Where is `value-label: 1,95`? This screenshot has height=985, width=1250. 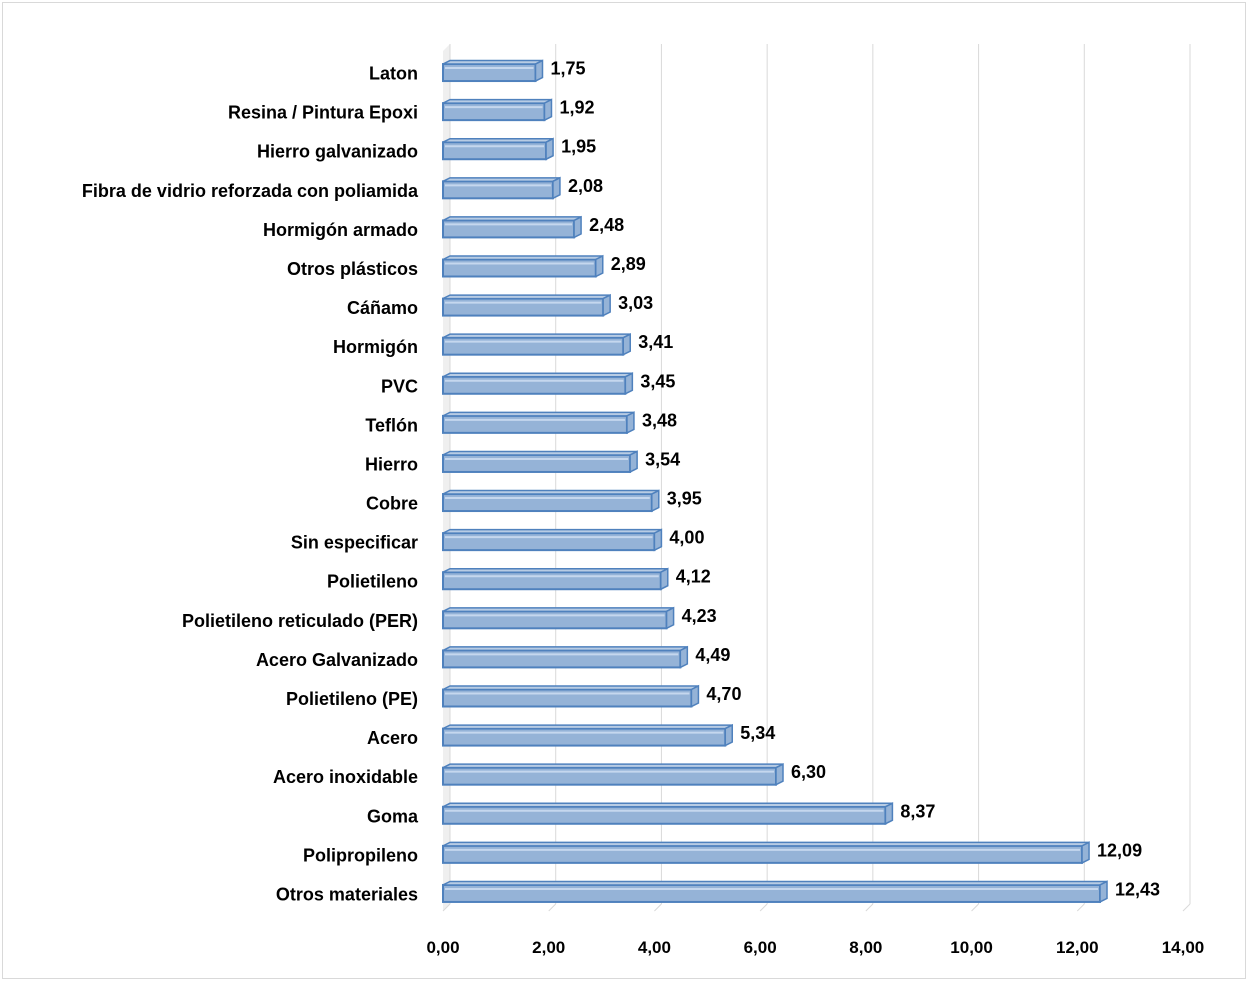
value-label: 1,95 is located at coordinates (578, 147).